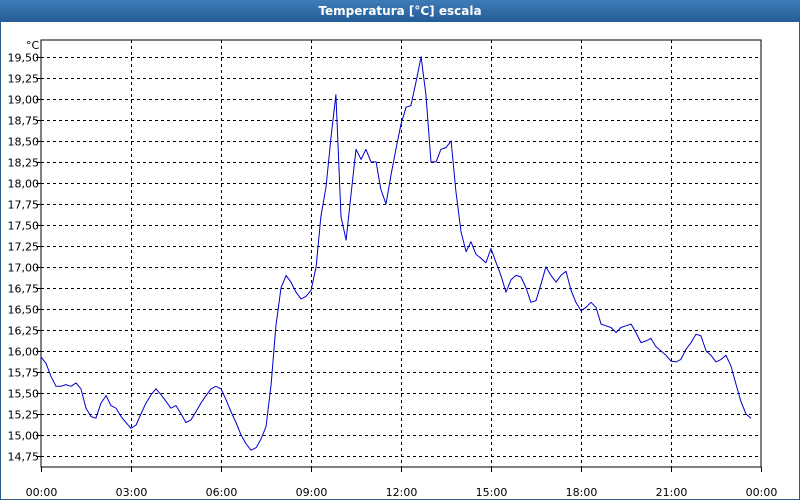 This screenshot has width=800, height=500. Describe the element at coordinates (24, 184) in the screenshot. I see `y-tick-label: 18,00` at that location.